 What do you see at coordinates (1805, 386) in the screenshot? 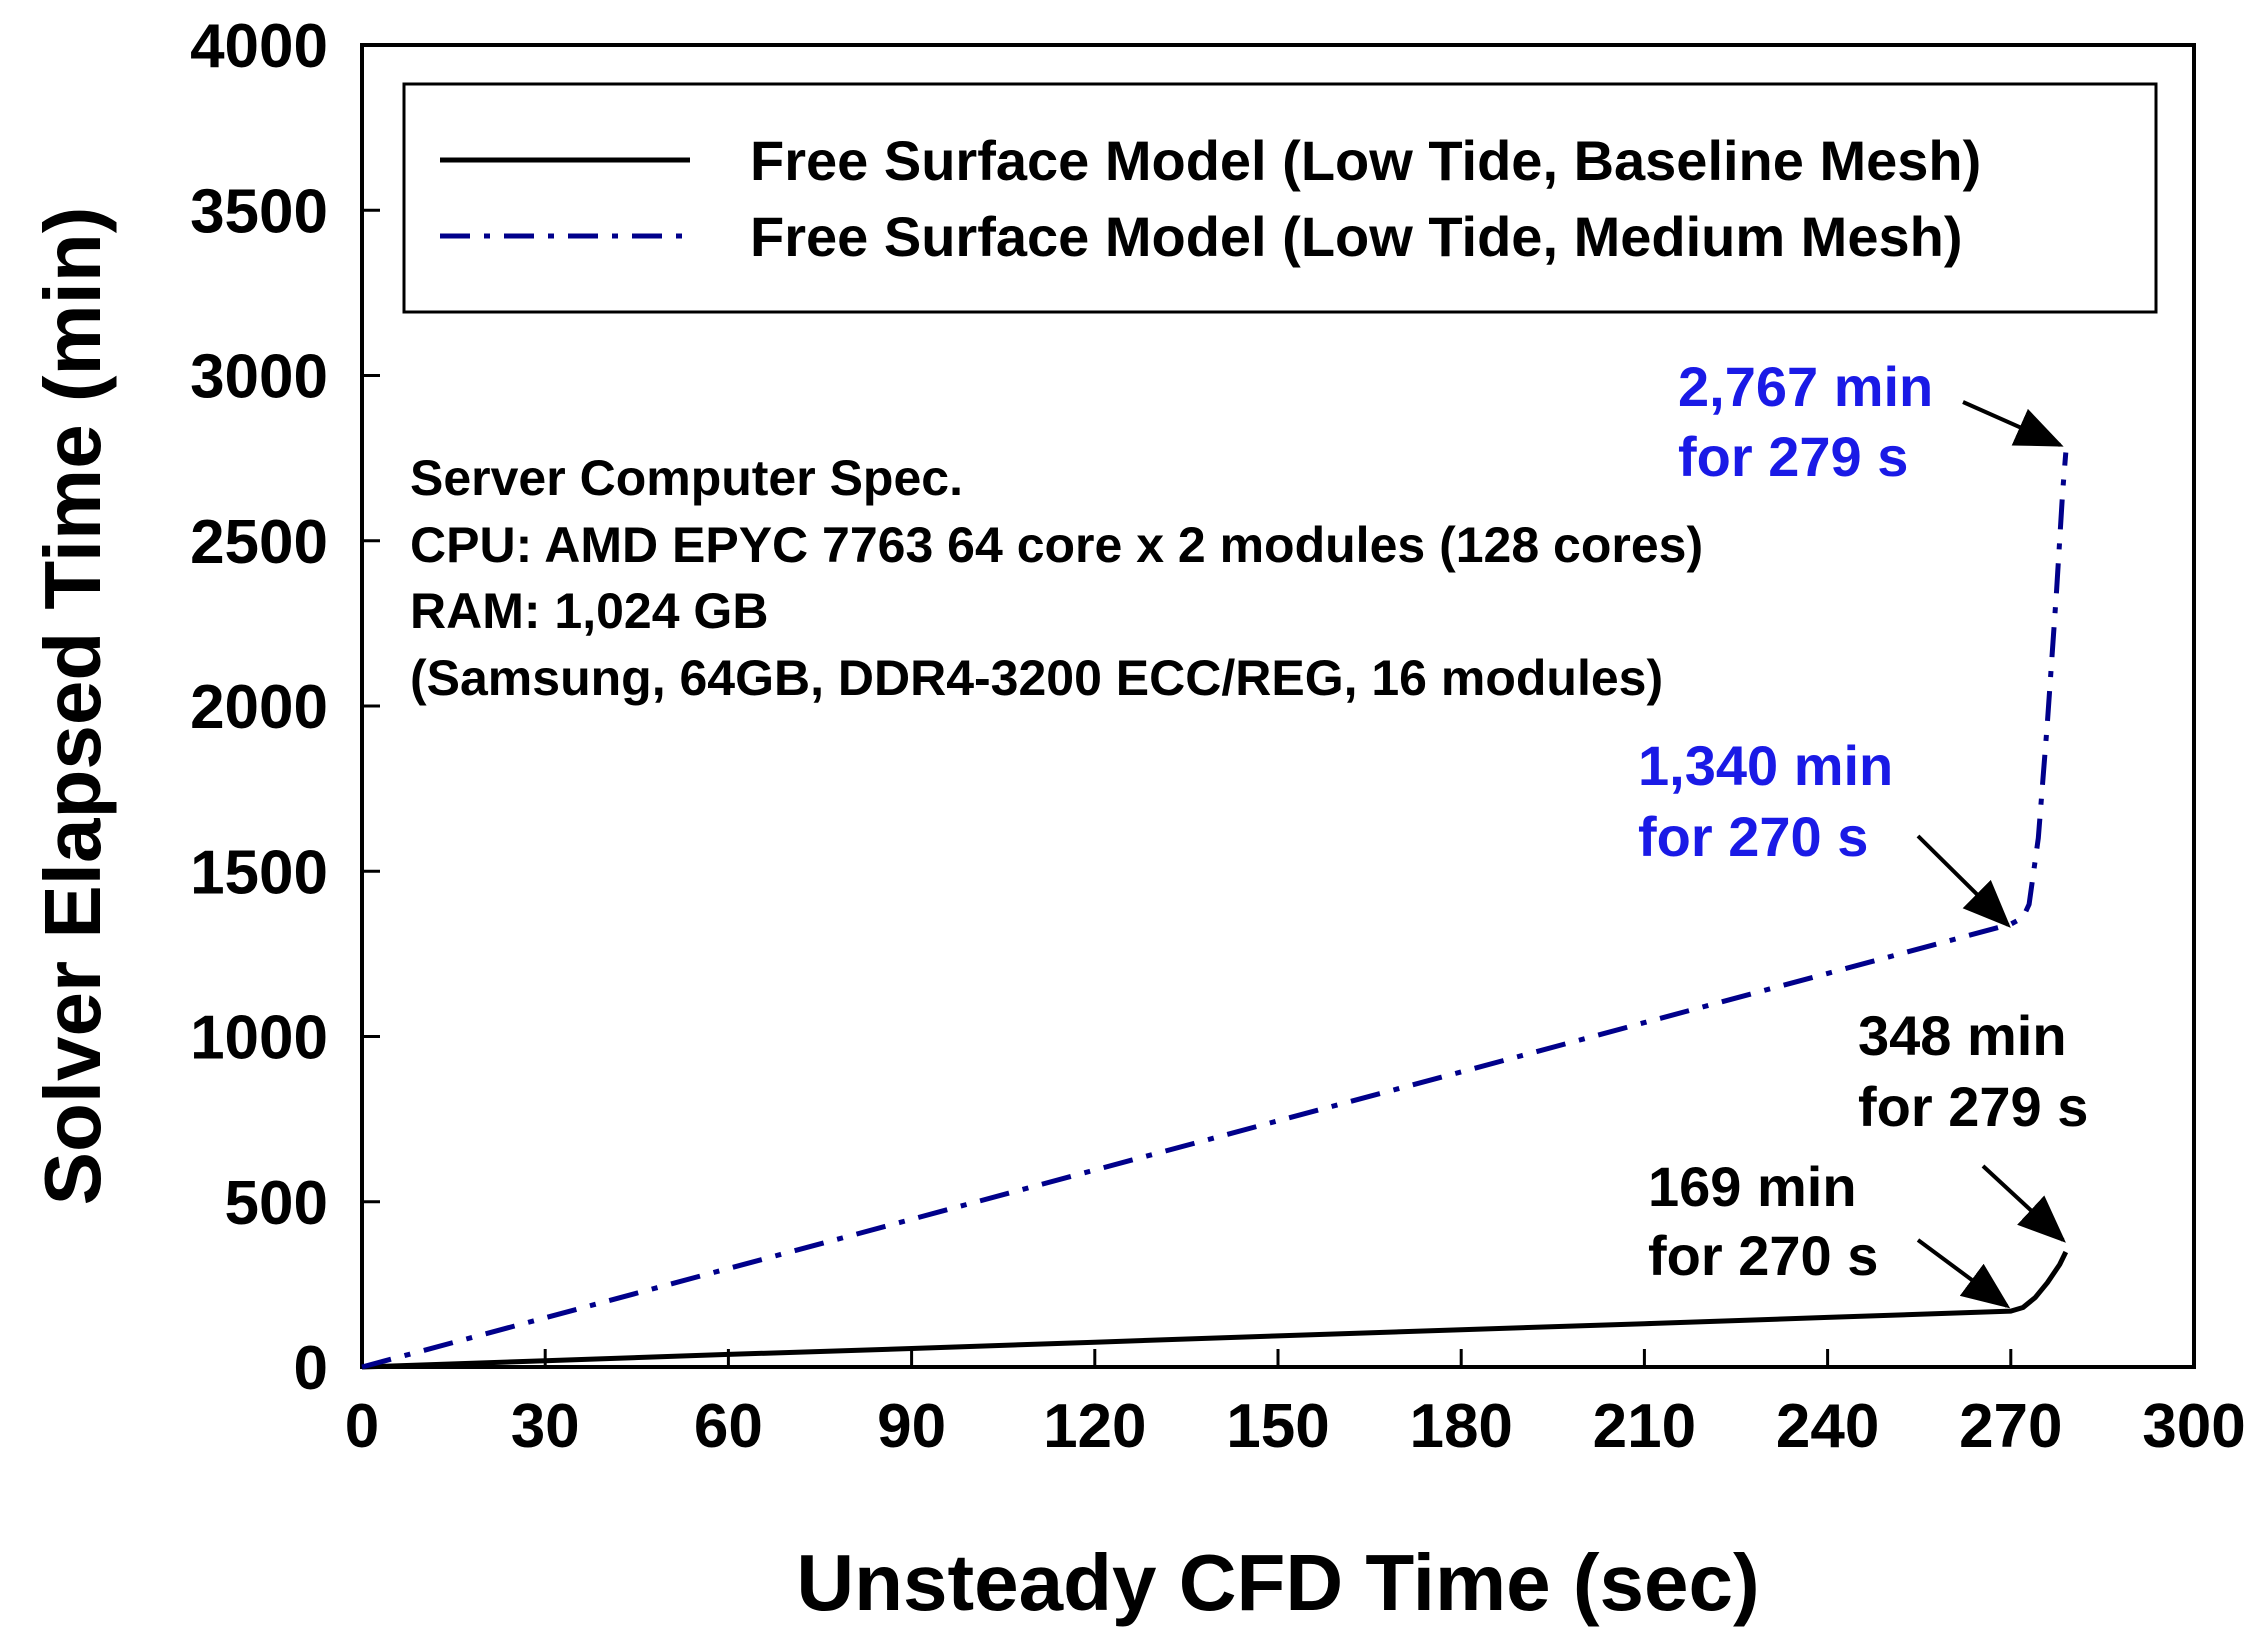
I see `annotation-text: 2,767 min` at bounding box center [1805, 386].